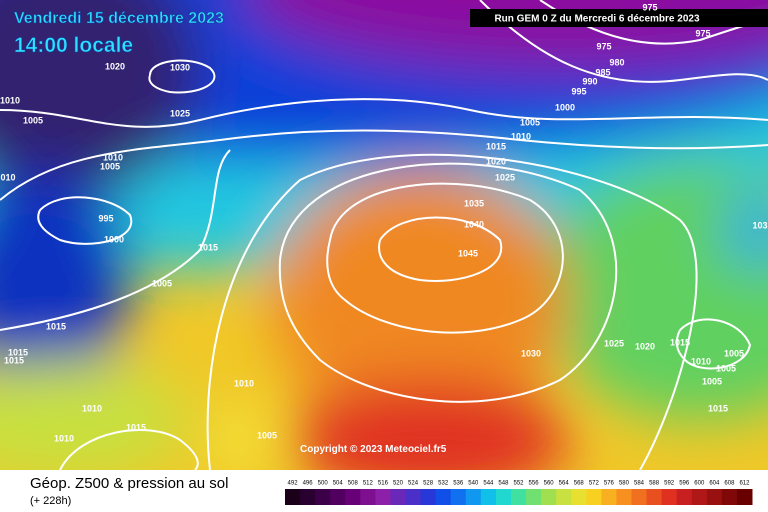 The image size is (768, 512). What do you see at coordinates (518, 484) in the screenshot?
I see `scale-label: 552` at bounding box center [518, 484].